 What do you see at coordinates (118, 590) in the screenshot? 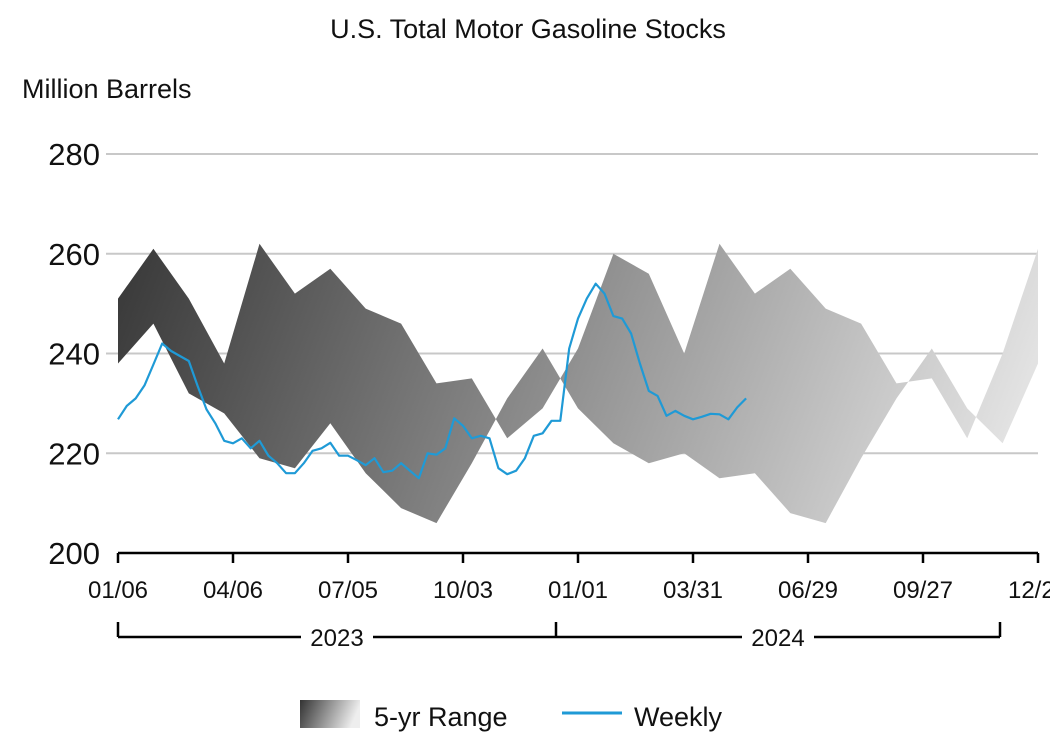
I see `x-tick-label: 01/06` at bounding box center [118, 590].